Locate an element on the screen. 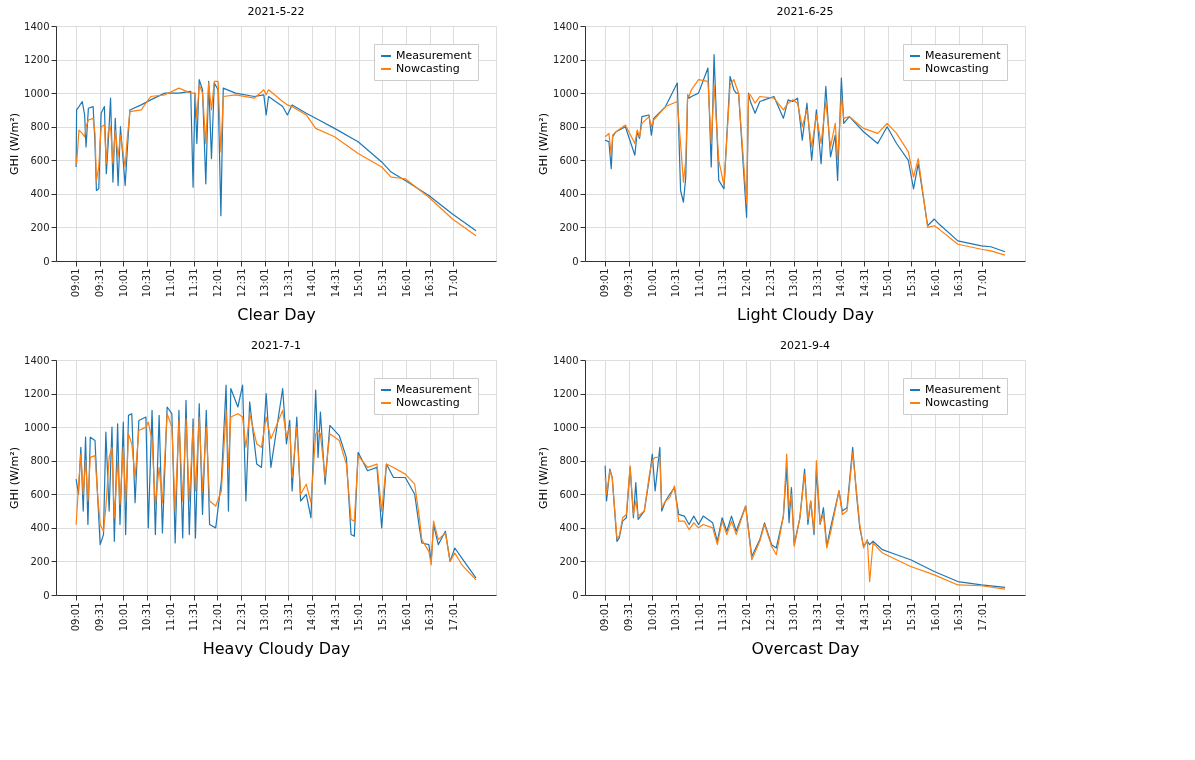  x-axis-title: Overcast Day is located at coordinates (805, 649).